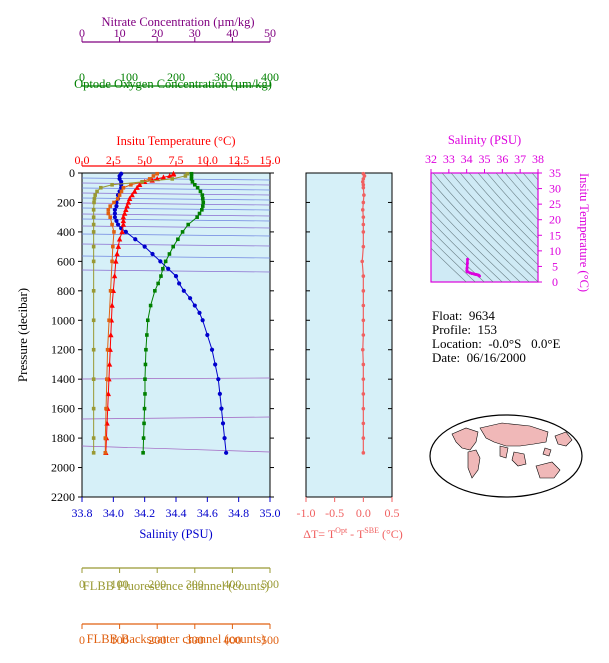 This screenshot has width=609, height=663. Describe the element at coordinates (392, 513) in the screenshot. I see `delta-t-tick-label: 0.5` at that location.